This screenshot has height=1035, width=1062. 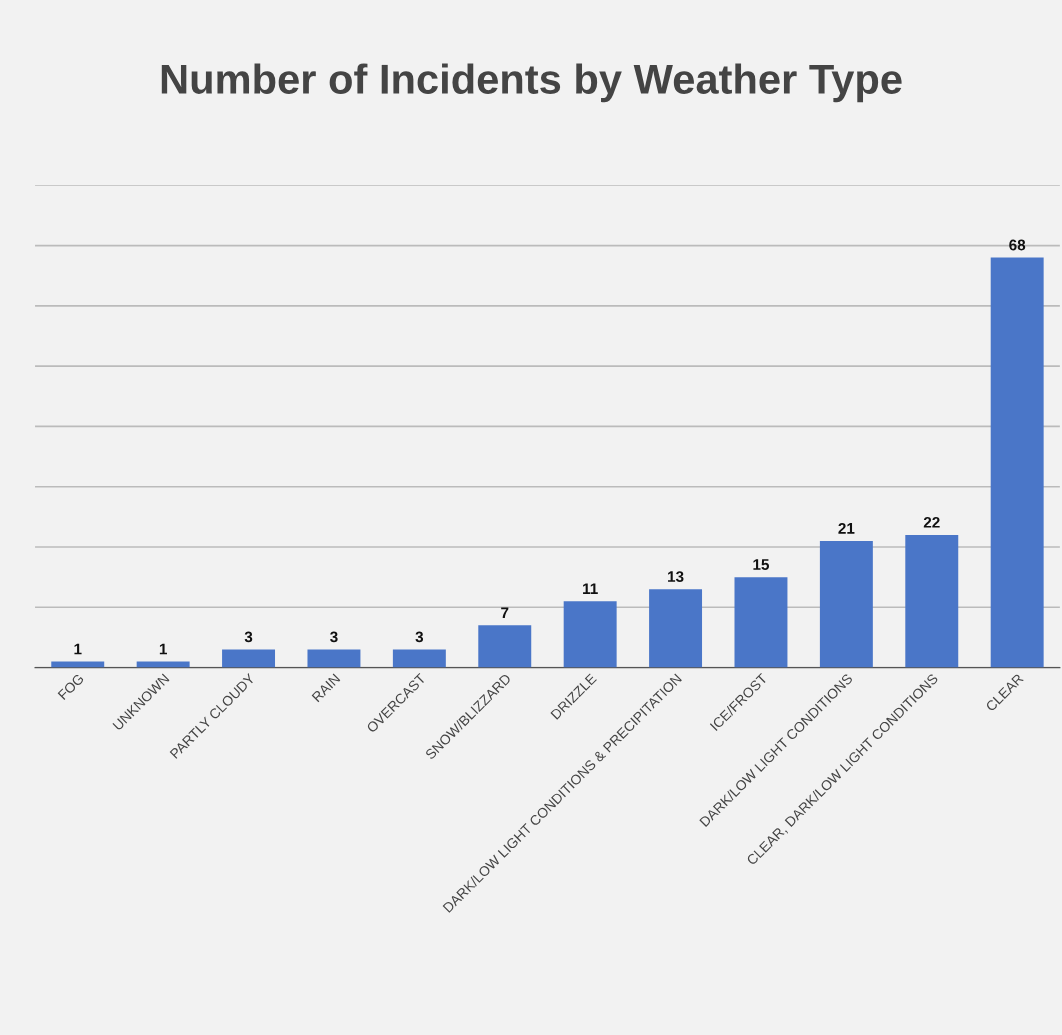 I want to click on data-label: 7, so click(x=505, y=613).